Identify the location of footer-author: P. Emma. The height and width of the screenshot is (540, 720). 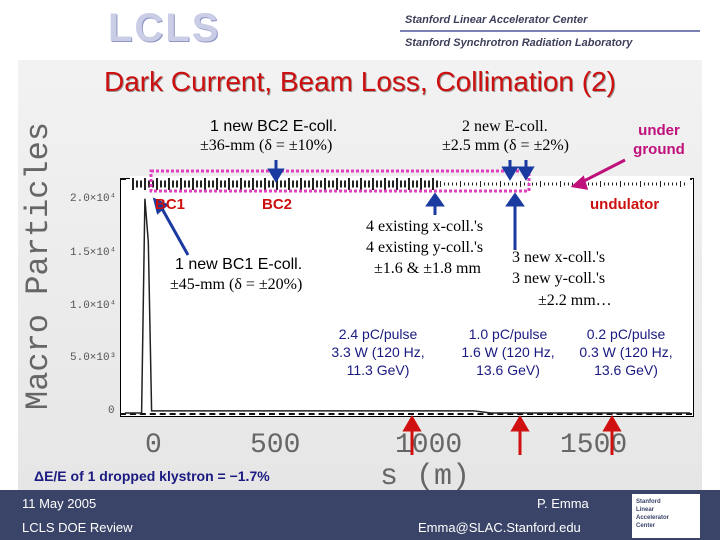
(563, 503).